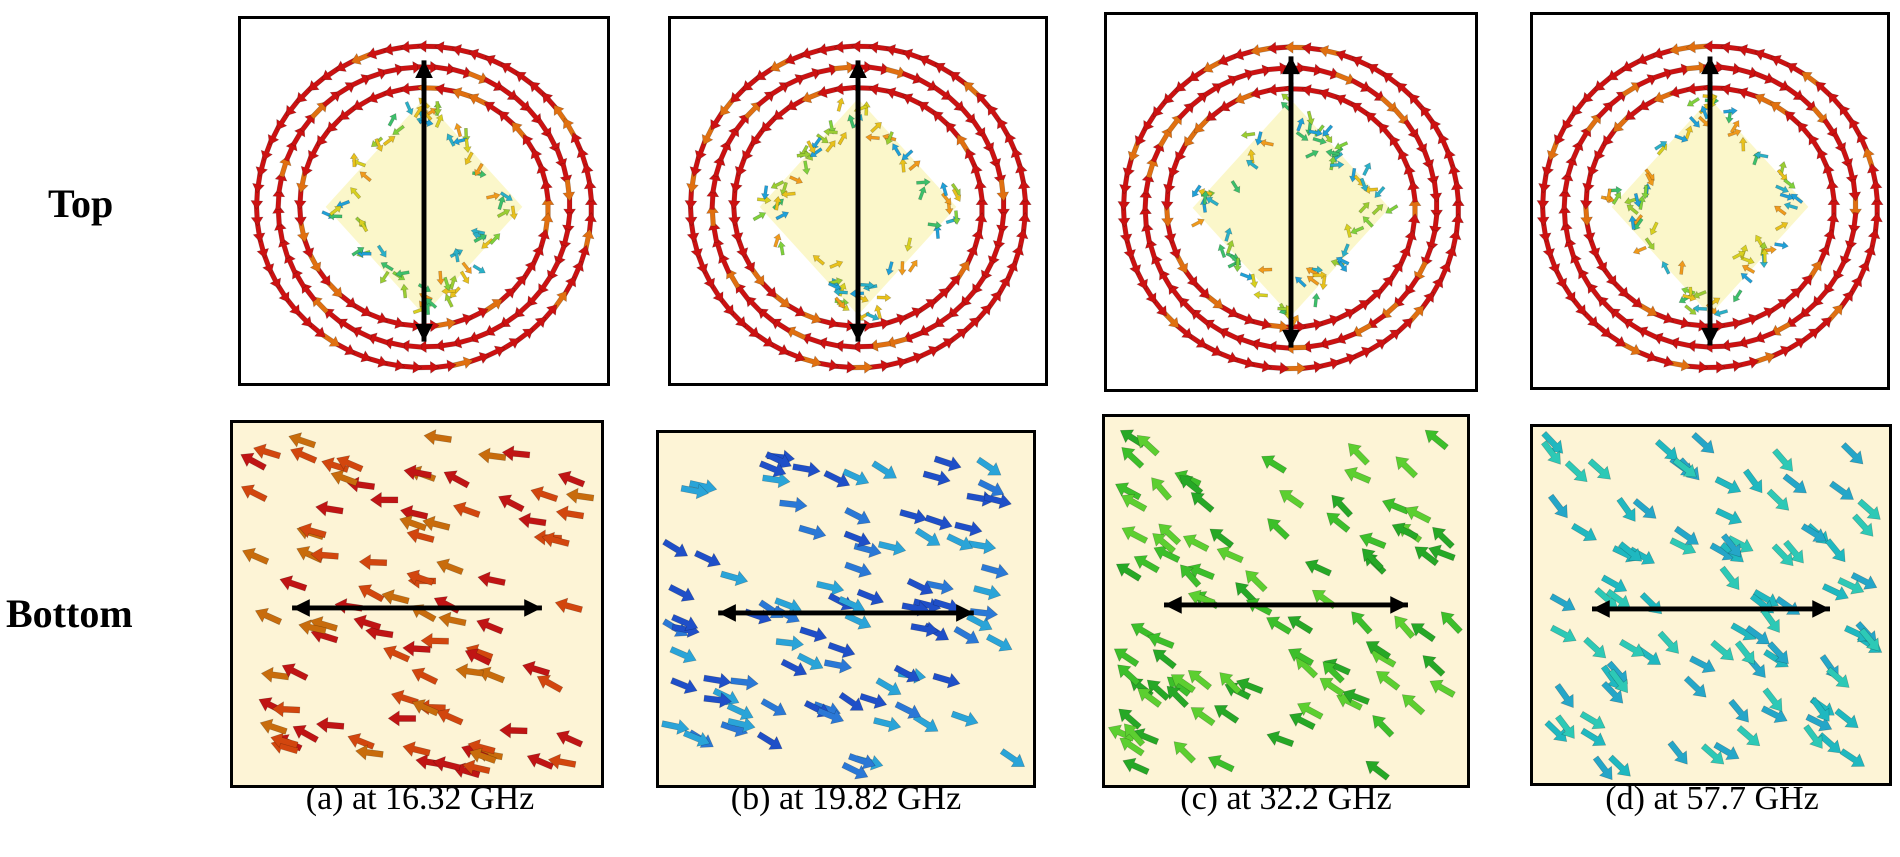  Describe the element at coordinates (1291, 207) in the screenshot. I see `current-distribution-top-c` at that location.